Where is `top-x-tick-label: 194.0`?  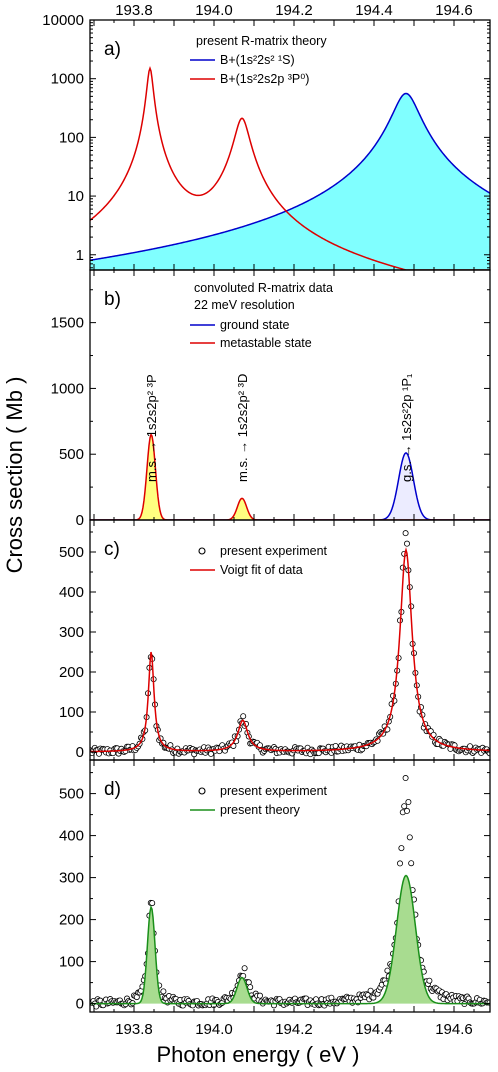 top-x-tick-label: 194.0 is located at coordinates (214, 10).